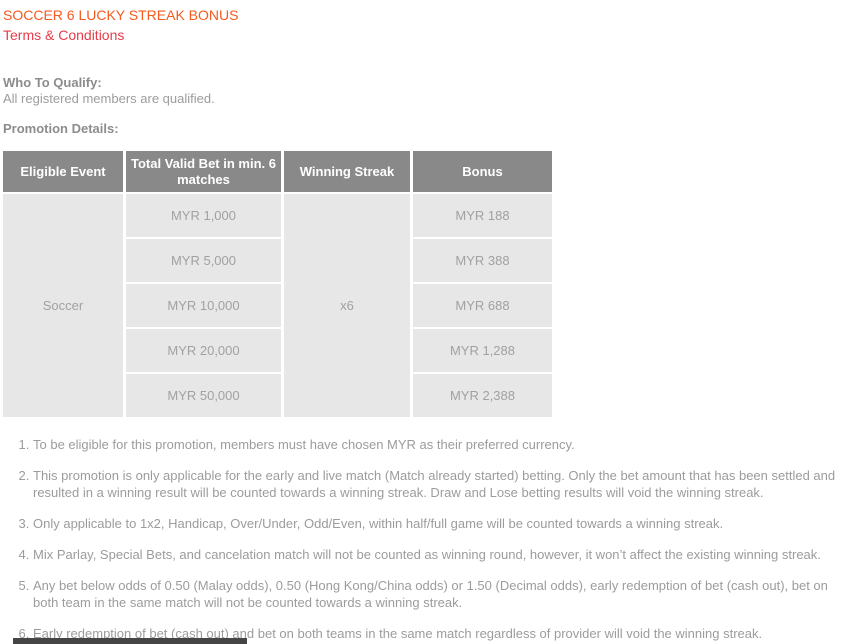  Describe the element at coordinates (203, 395) in the screenshot. I see `bet-cell: MYR 50,000` at that location.